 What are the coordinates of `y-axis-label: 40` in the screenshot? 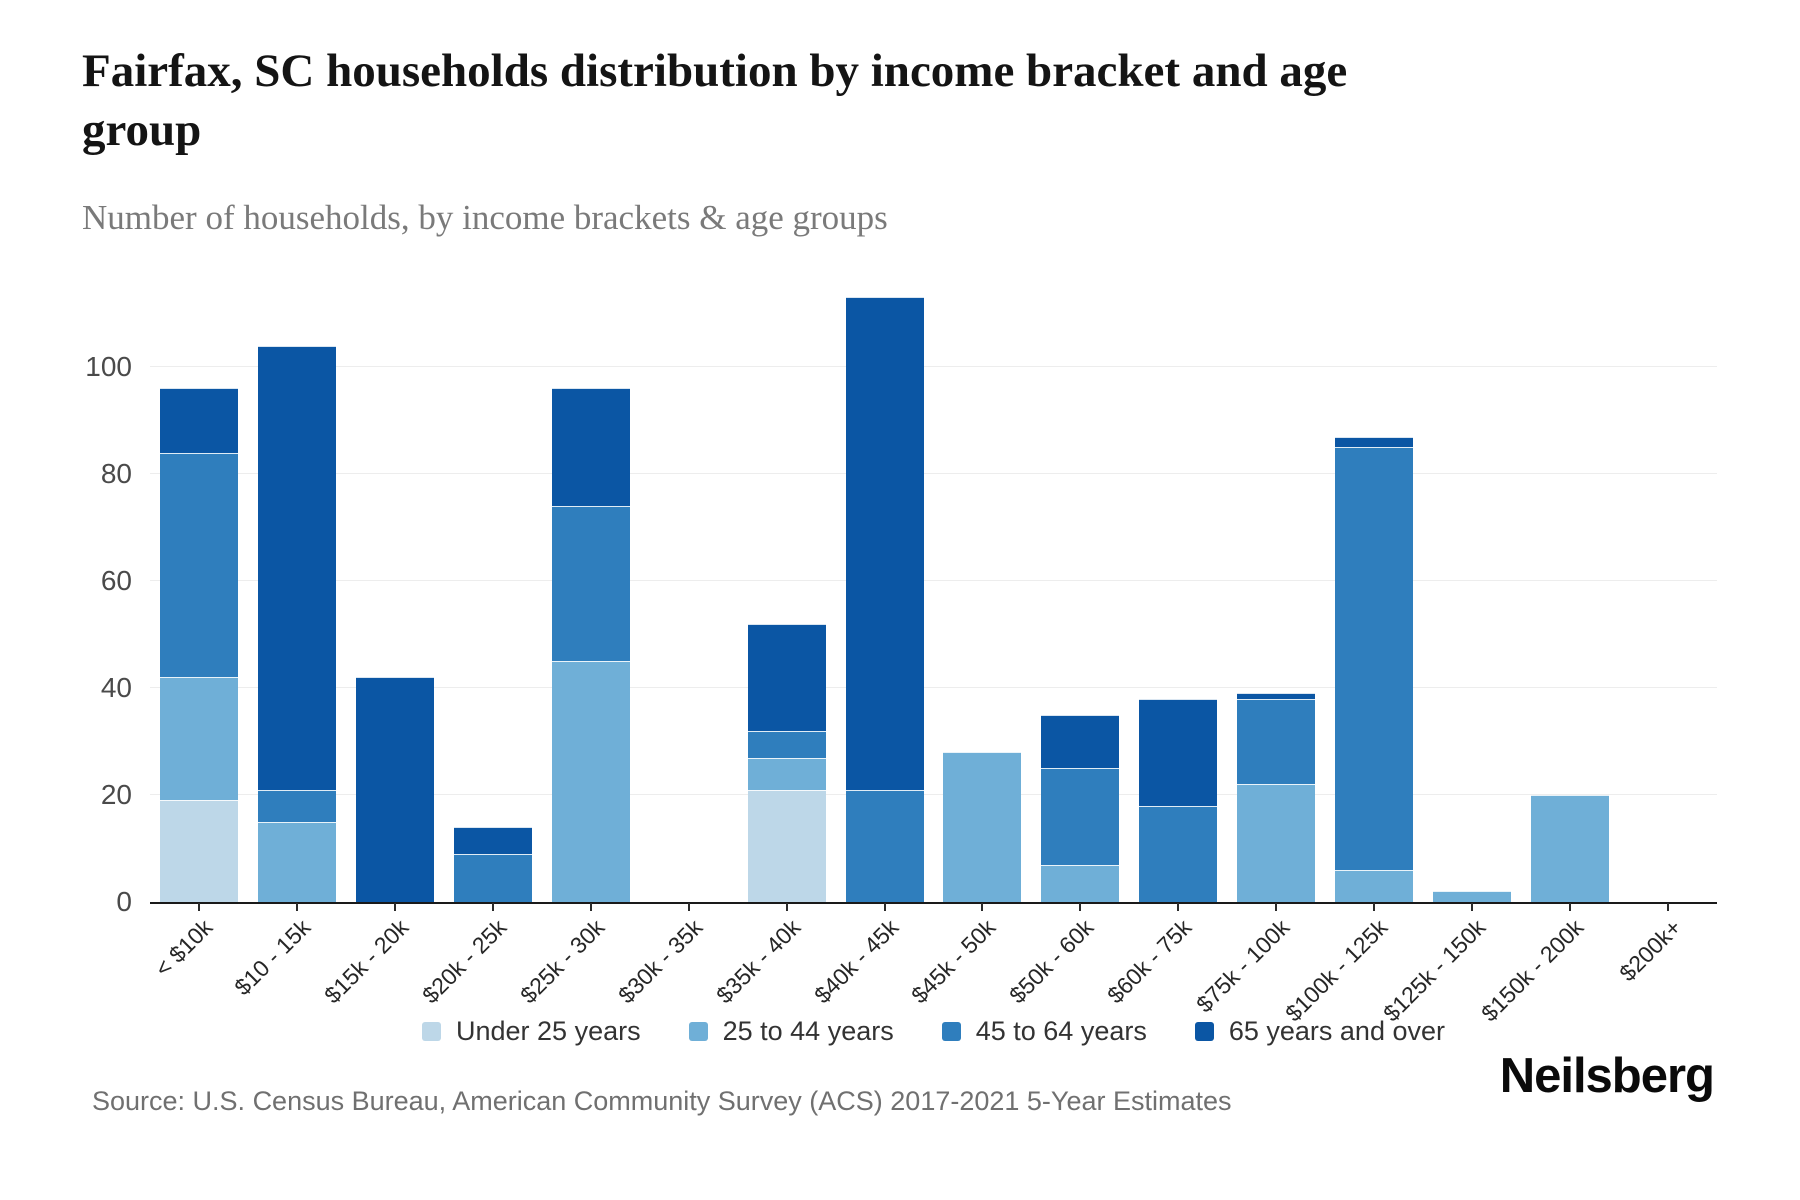 It's located at (116, 687).